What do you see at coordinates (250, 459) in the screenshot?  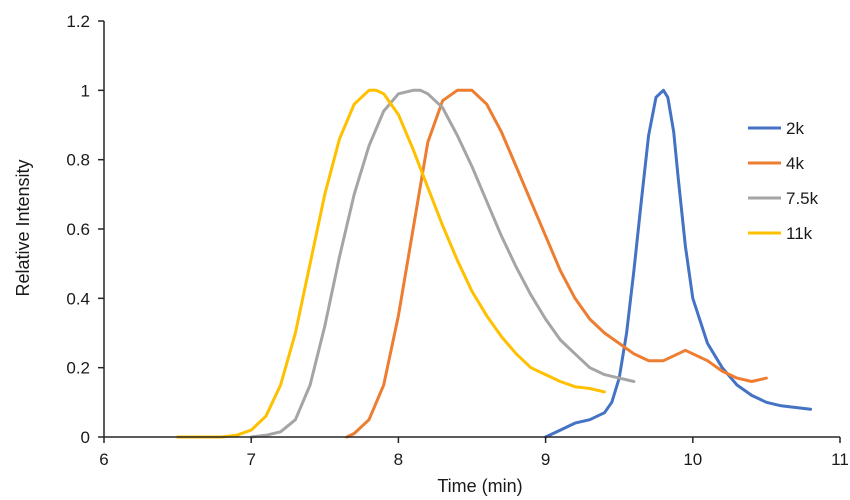 I see `x-tick-label: 7` at bounding box center [250, 459].